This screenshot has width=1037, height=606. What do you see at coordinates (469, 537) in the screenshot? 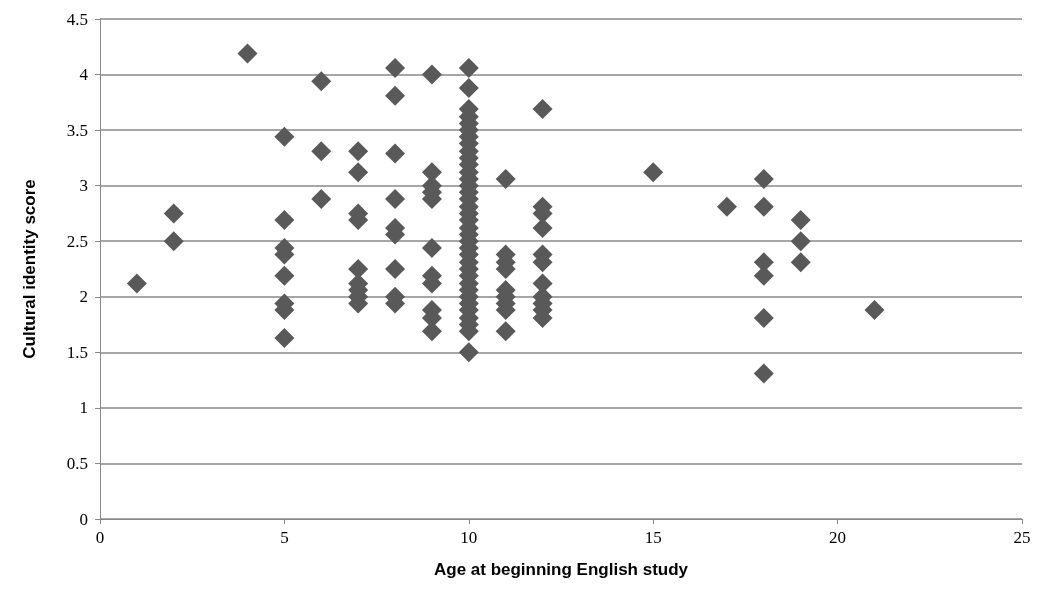
I see `x-tick-label: 10` at bounding box center [469, 537].